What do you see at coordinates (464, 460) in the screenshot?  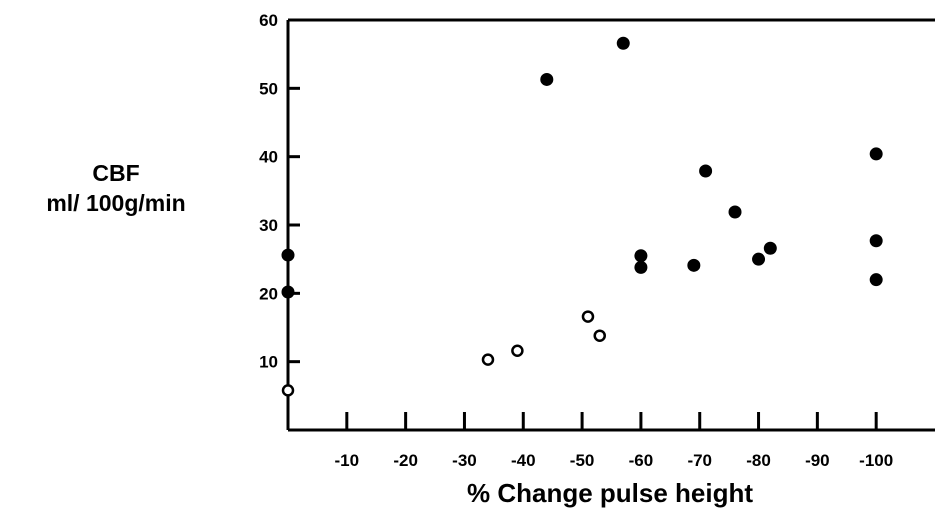 I see `x-tick-label: -30` at bounding box center [464, 460].